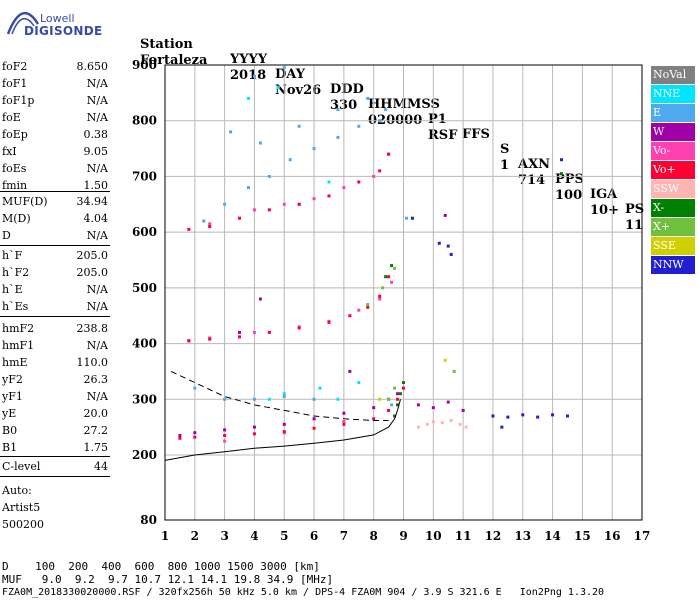  I want to click on param-row: foE N/A, so click(55, 119).